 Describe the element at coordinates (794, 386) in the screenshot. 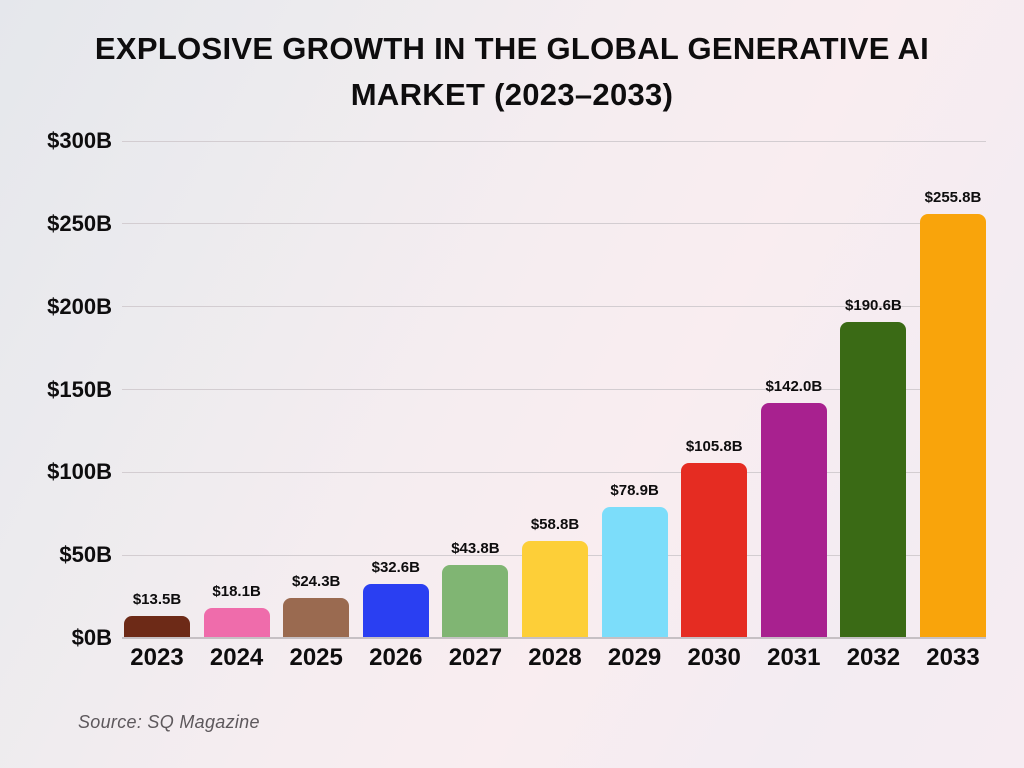

I see `bar-value-label-2031: $142.0B` at that location.